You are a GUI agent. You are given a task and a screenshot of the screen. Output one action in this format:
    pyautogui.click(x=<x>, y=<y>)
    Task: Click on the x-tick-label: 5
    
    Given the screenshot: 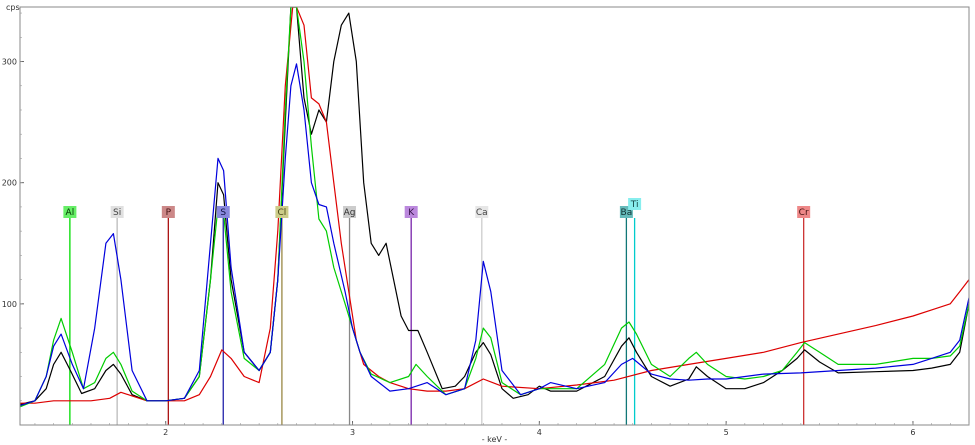 What is the action you would take?
    pyautogui.click(x=726, y=432)
    